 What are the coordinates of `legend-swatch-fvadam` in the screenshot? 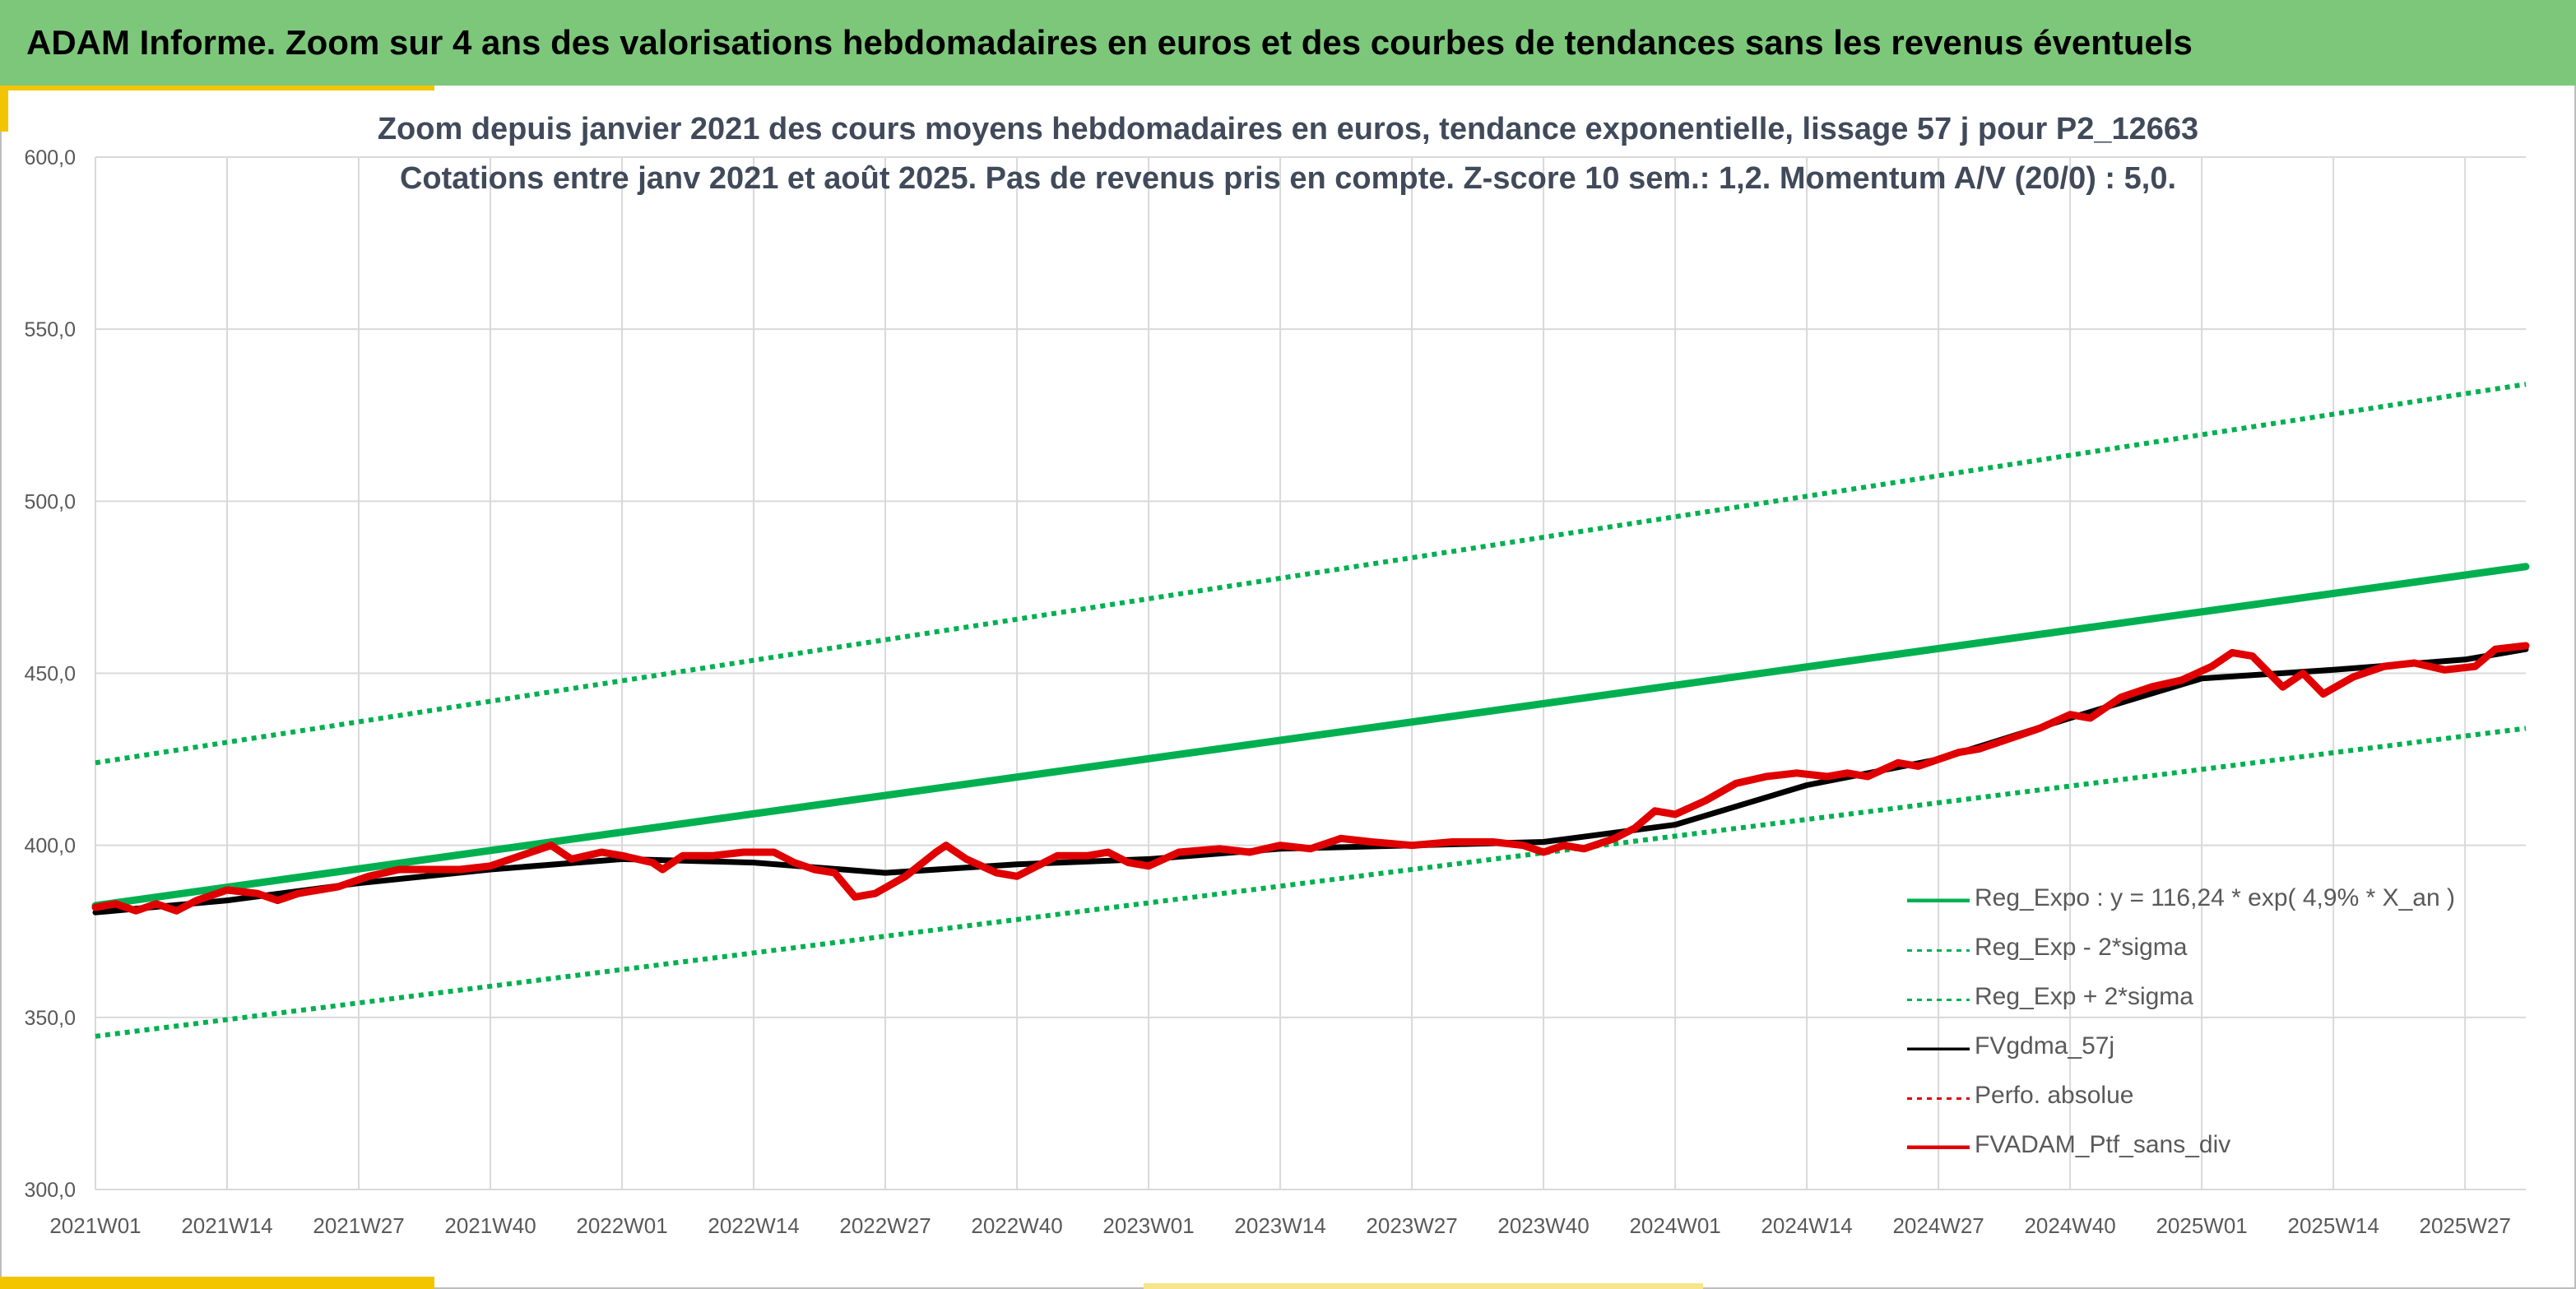 It's located at (1938, 1147).